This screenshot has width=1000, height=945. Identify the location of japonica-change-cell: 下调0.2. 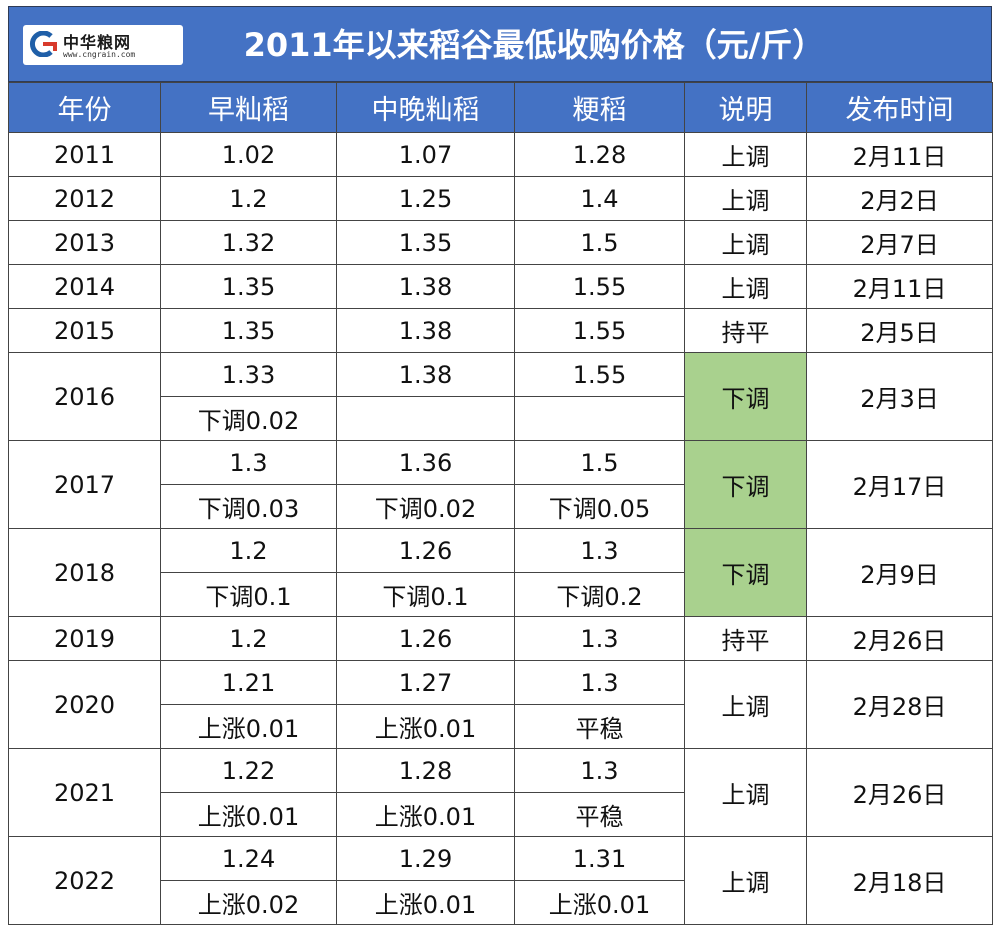
(599, 594).